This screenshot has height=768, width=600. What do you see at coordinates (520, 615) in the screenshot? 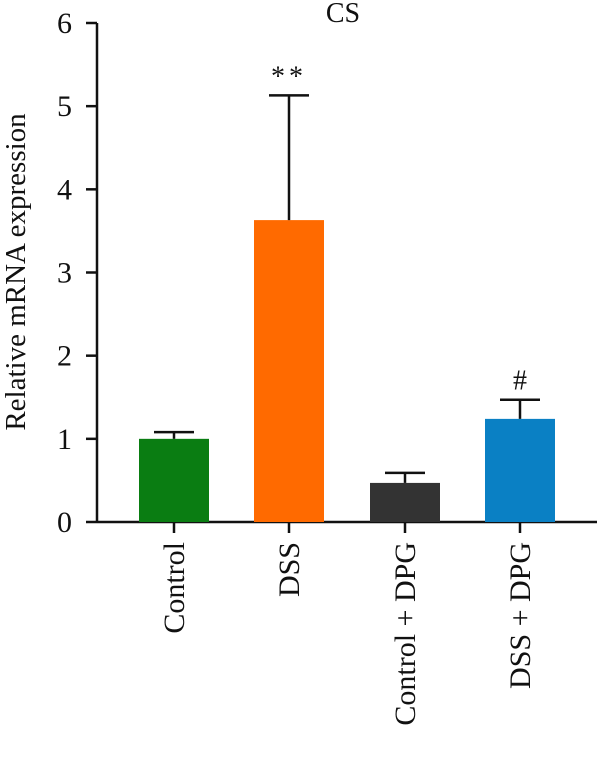
I see `x-category-label: DSS + DPG` at bounding box center [520, 615].